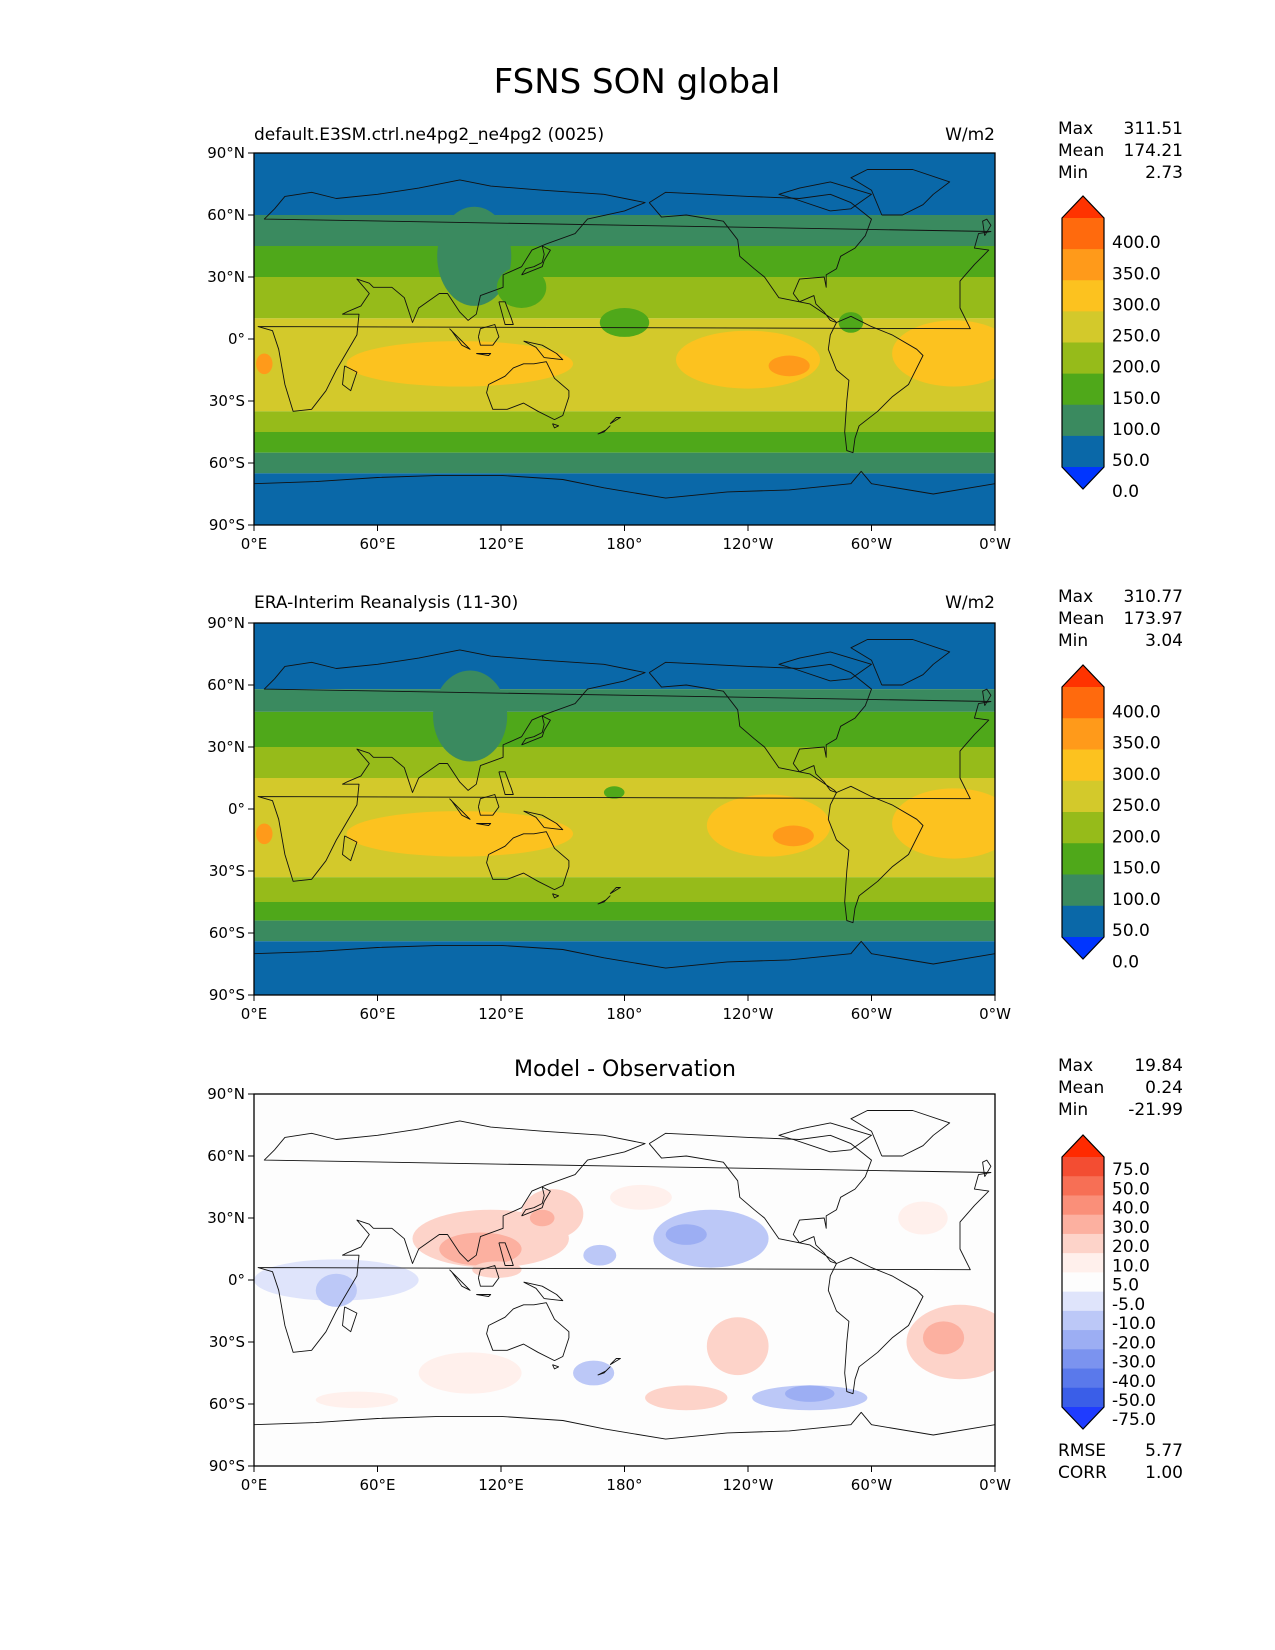  I want to click on colorbar-extend-min, so click(1083, 948).